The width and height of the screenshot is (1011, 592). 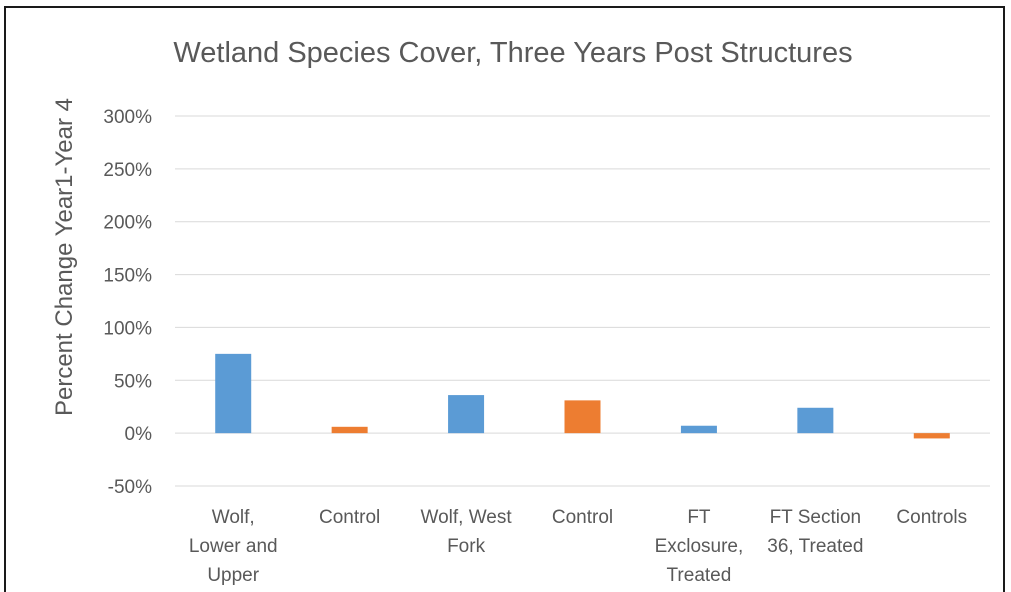 What do you see at coordinates (815, 532) in the screenshot?
I see `category-label: FT Section 36, Treated` at bounding box center [815, 532].